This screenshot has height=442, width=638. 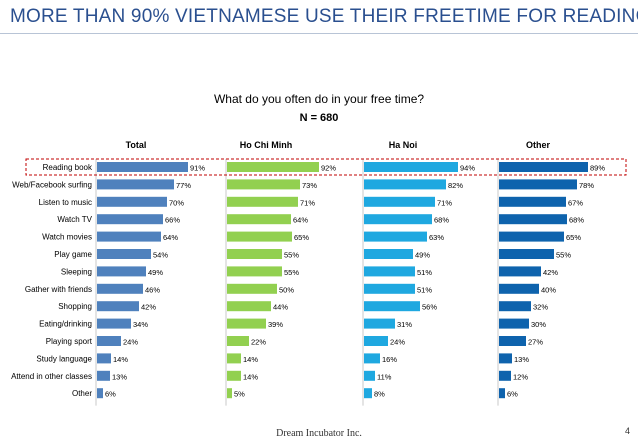 What do you see at coordinates (538, 184) in the screenshot?
I see `bar-other-web-facebook-surfing` at bounding box center [538, 184].